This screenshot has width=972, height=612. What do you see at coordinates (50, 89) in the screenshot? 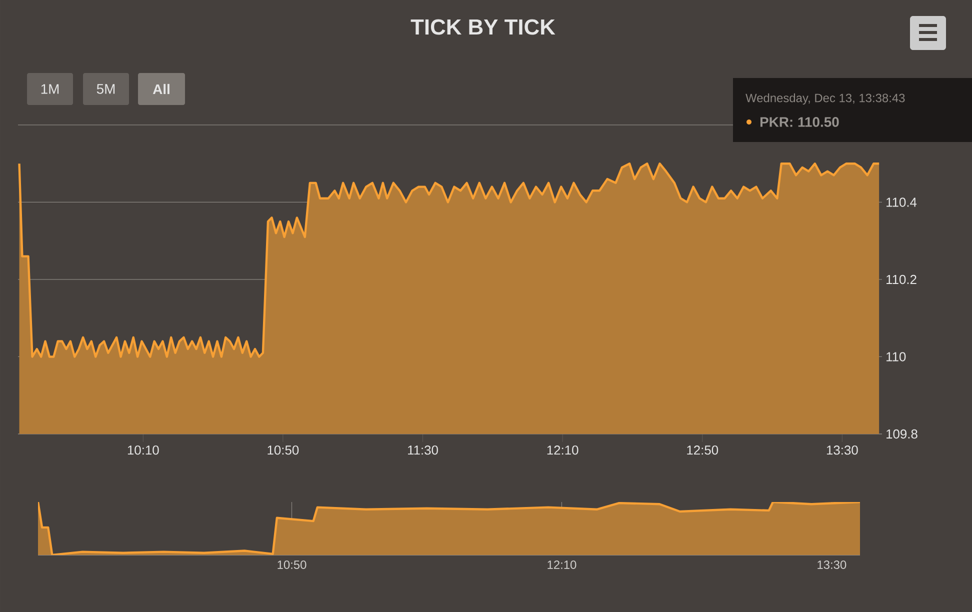
I see `text: 1M` at bounding box center [50, 89].